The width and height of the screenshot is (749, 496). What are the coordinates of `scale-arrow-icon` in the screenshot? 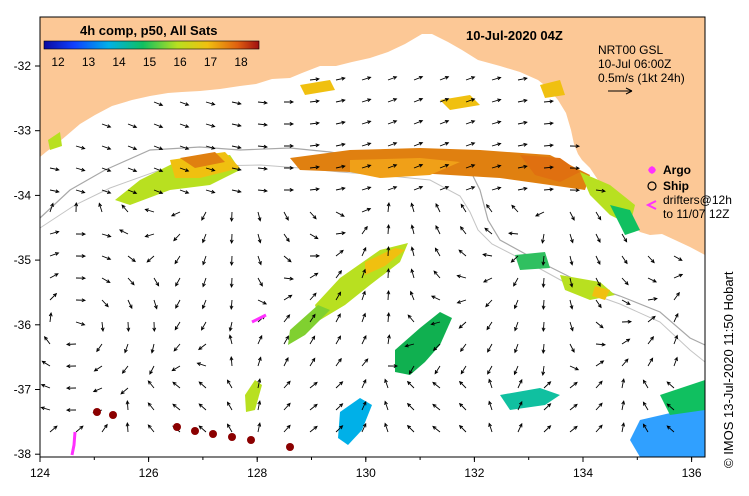 It's located at (620, 91).